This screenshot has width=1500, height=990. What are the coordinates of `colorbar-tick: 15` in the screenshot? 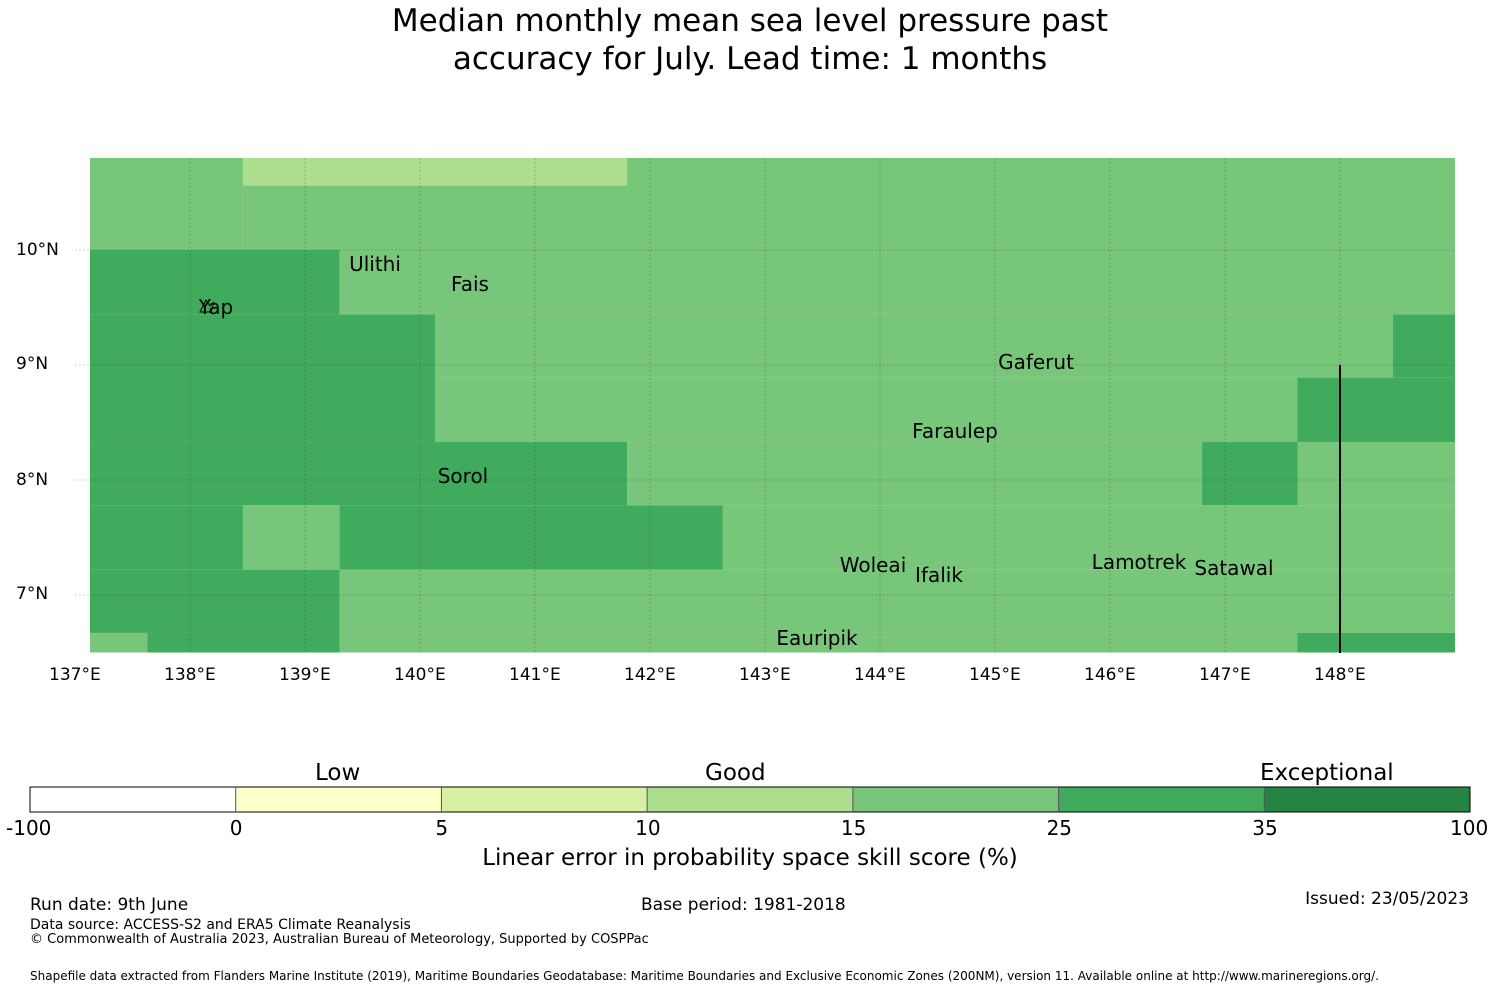 It's located at (853, 828).